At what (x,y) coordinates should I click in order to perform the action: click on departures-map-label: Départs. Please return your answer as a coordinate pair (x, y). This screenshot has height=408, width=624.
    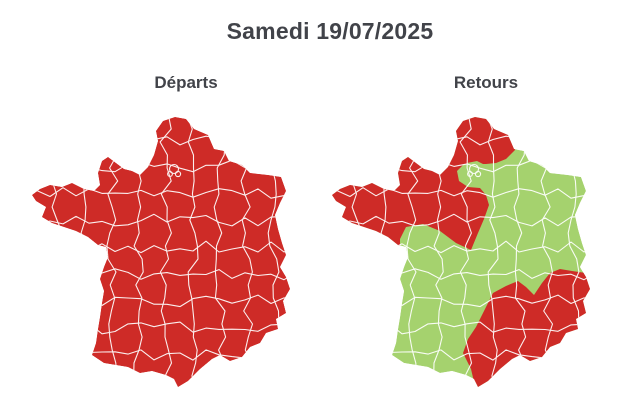
    Looking at the image, I should click on (186, 82).